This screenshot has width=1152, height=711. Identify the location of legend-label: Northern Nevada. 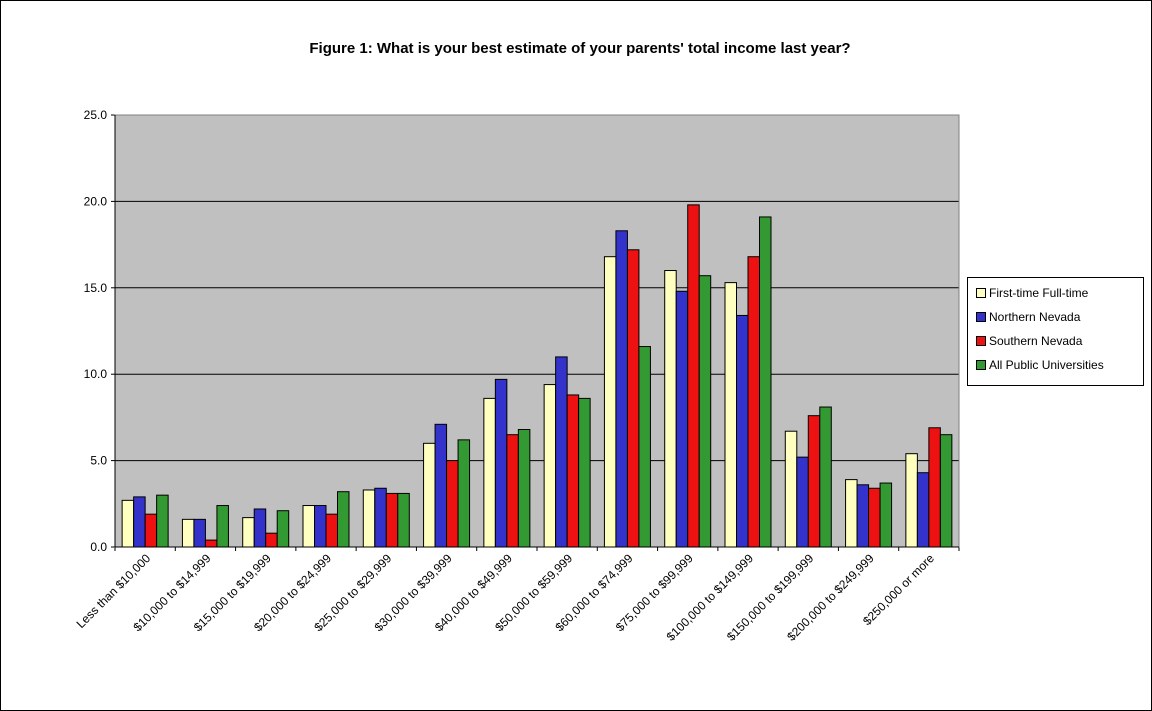
(1035, 317).